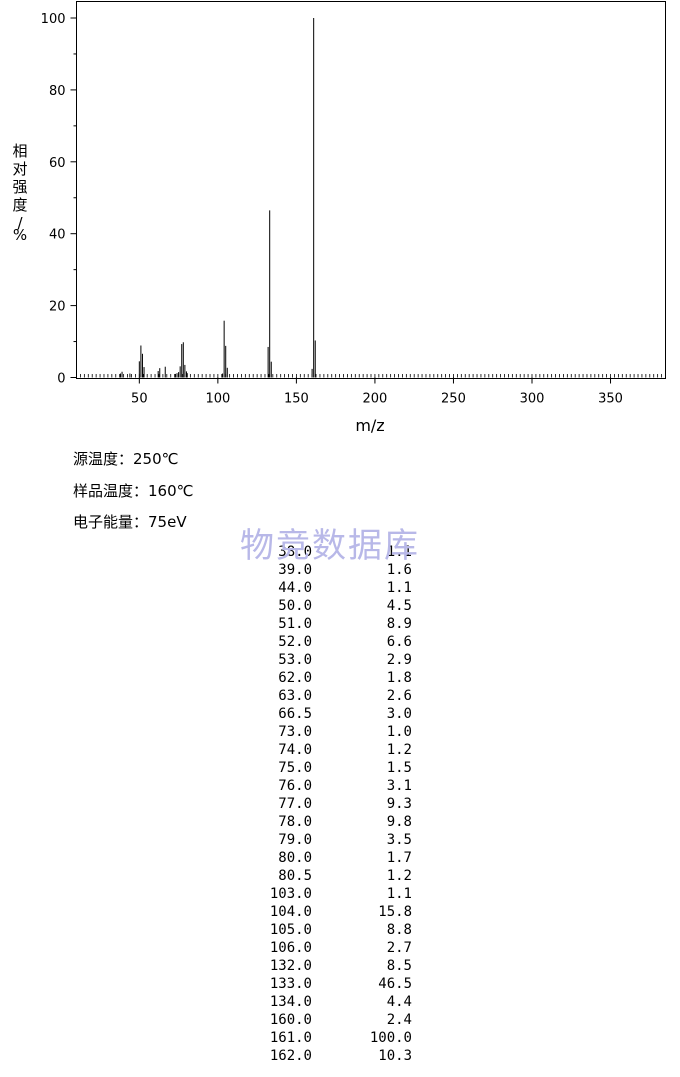 Image resolution: width=680 pixels, height=1077 pixels. What do you see at coordinates (321, 786) in the screenshot?
I see `table-row: 76.0 3.1` at bounding box center [321, 786].